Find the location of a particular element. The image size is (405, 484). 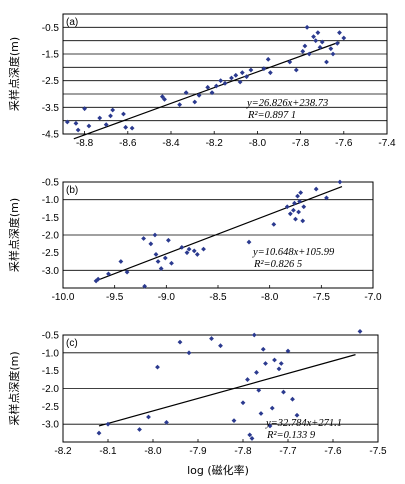

r-squared-label: R²=0.133 9 is located at coordinates (291, 435).